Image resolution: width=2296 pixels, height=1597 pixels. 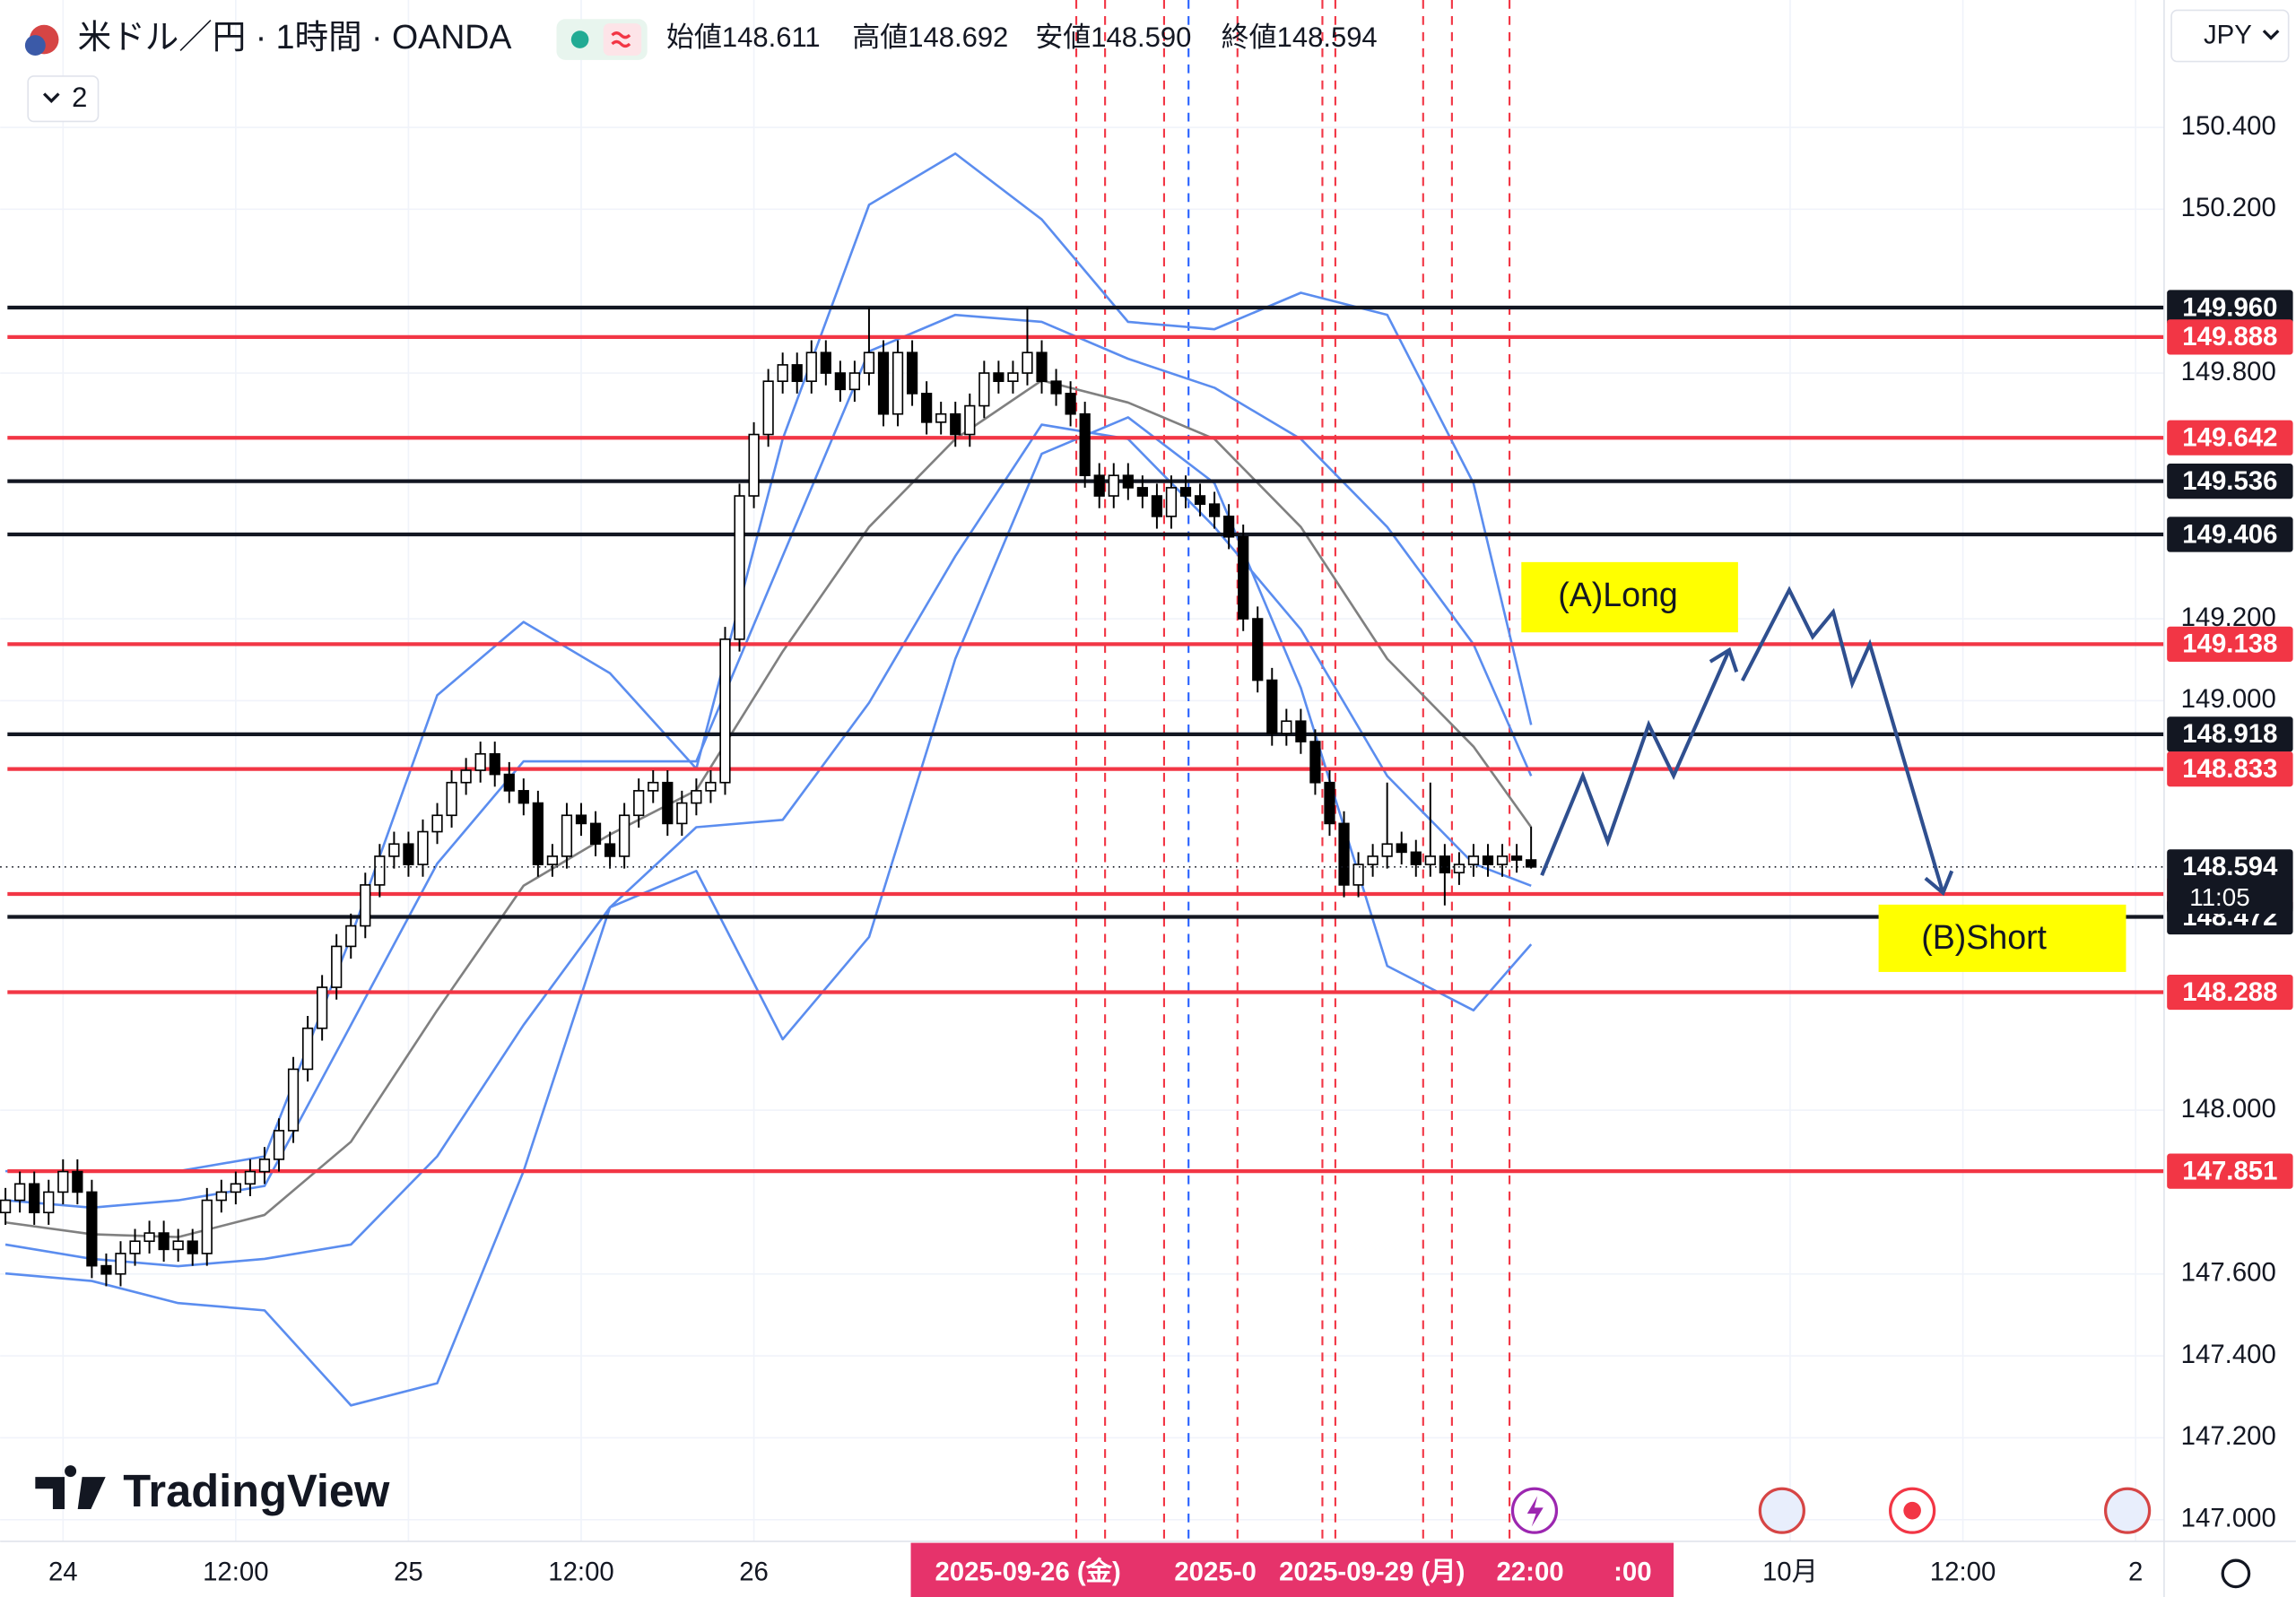 I want to click on y-tick-label: 149.000, so click(x=2228, y=699).